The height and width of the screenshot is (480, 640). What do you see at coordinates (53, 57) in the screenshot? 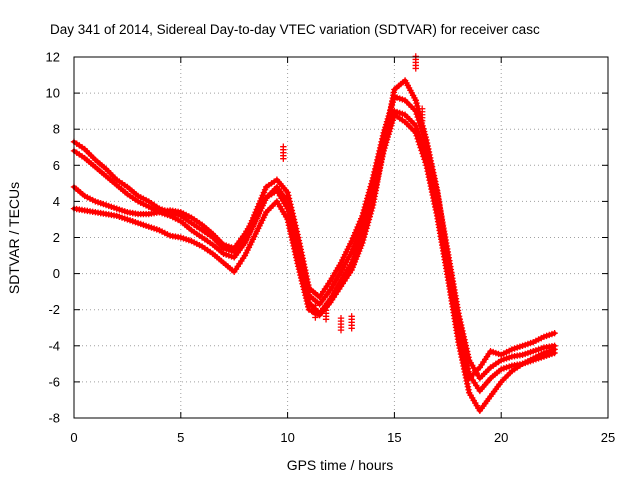
I see `y-tick-label: 12` at bounding box center [53, 57].